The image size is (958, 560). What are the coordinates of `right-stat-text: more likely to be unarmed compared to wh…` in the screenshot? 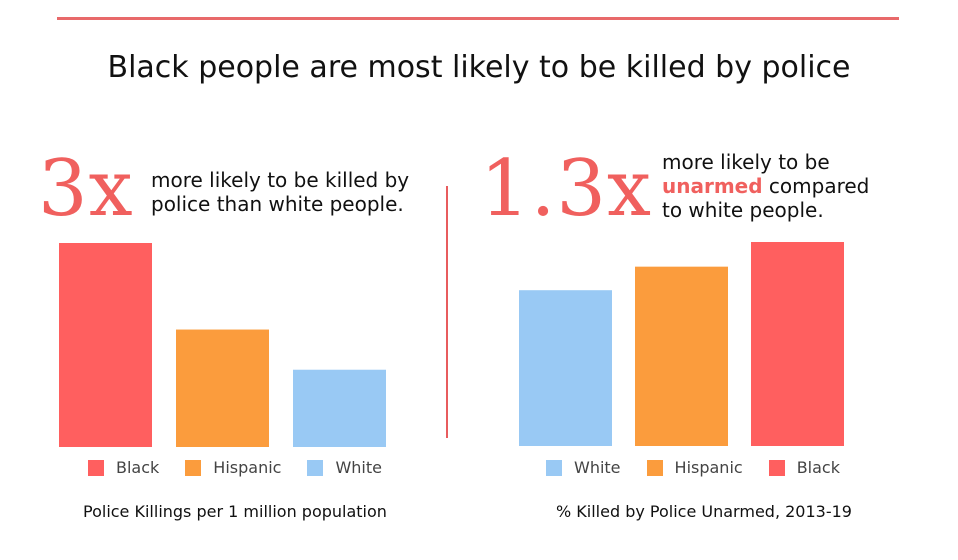 It's located at (765, 186).